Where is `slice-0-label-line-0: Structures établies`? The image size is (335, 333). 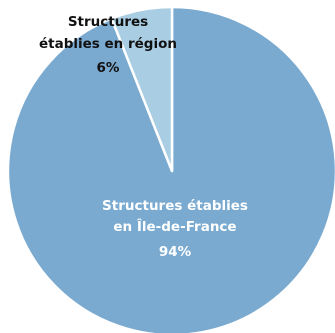 slice-0-label-line-0: Structures établies is located at coordinates (175, 206).